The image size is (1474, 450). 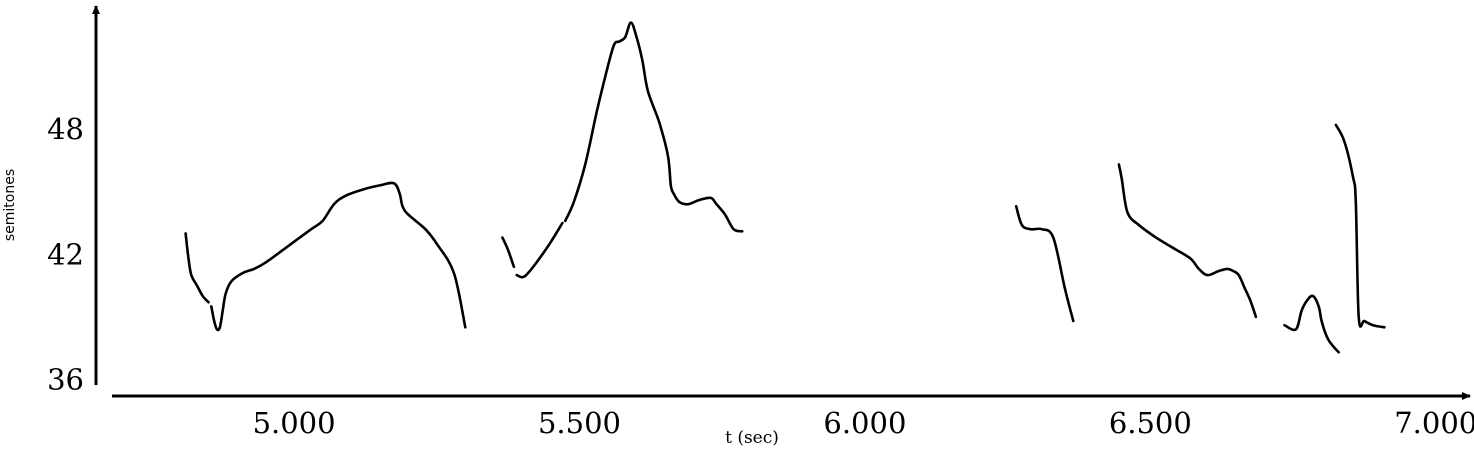 I want to click on y-tick-label: 48, so click(x=65, y=129).